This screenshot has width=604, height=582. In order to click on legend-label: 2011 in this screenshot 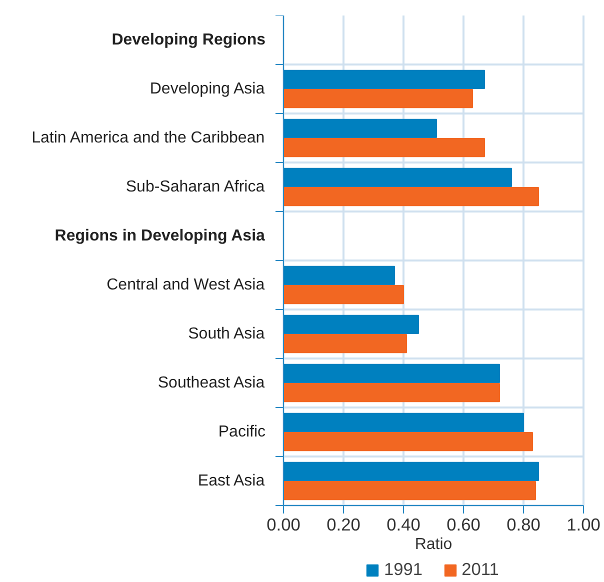, I will do `click(480, 569)`.